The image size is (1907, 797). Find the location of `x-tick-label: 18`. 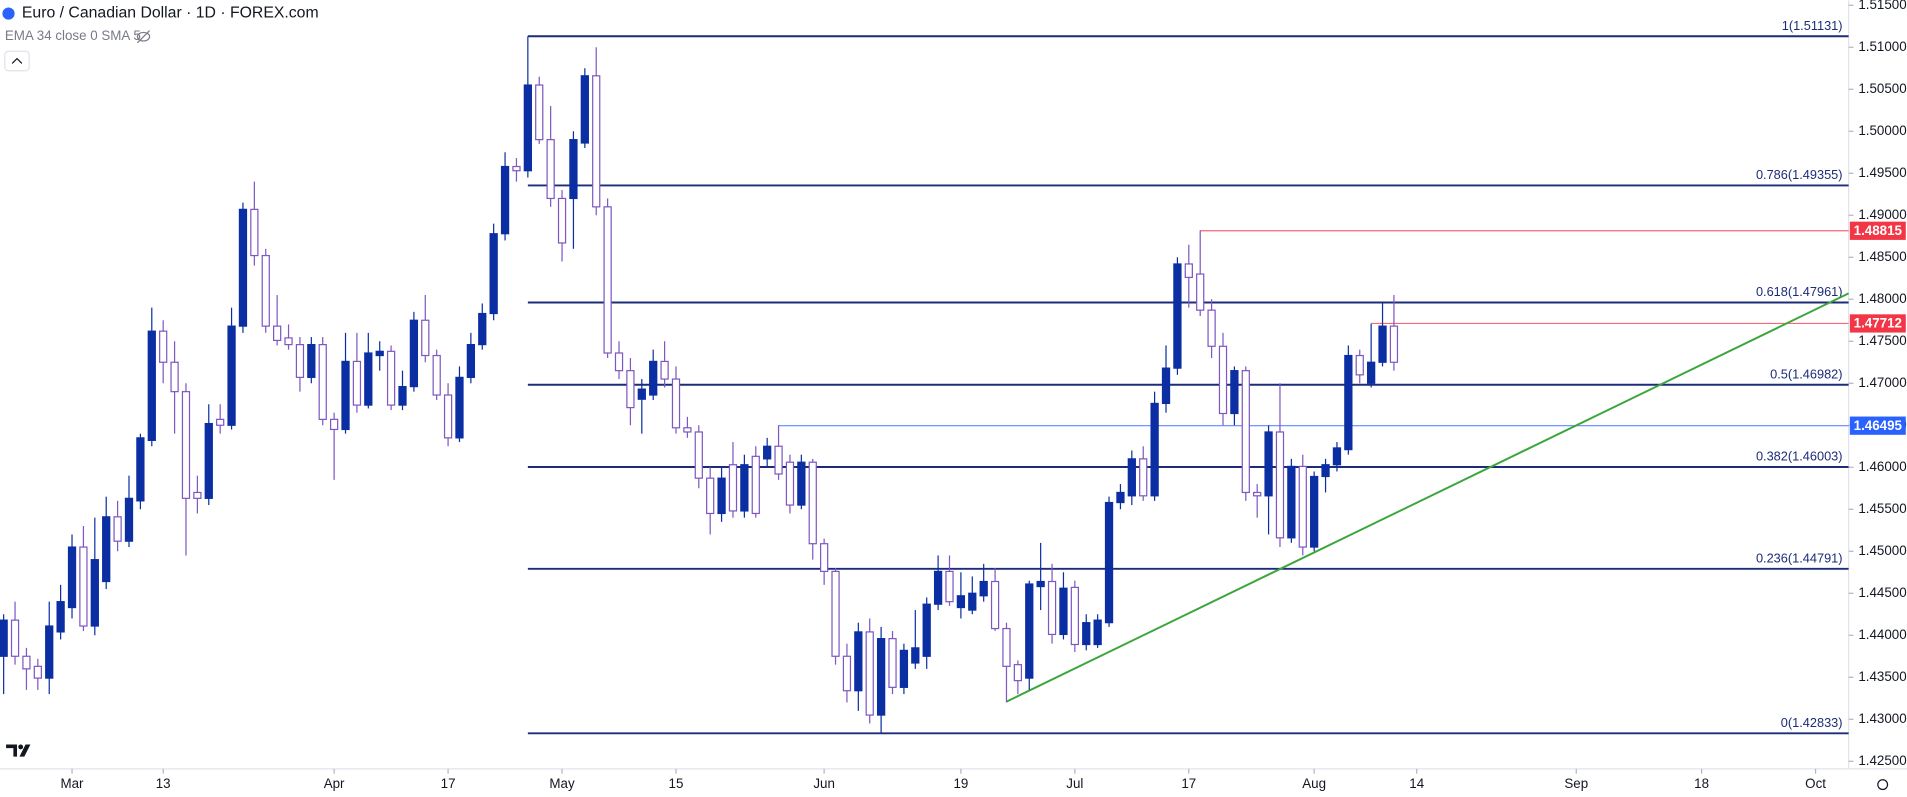

x-tick-label: 18 is located at coordinates (1701, 783).